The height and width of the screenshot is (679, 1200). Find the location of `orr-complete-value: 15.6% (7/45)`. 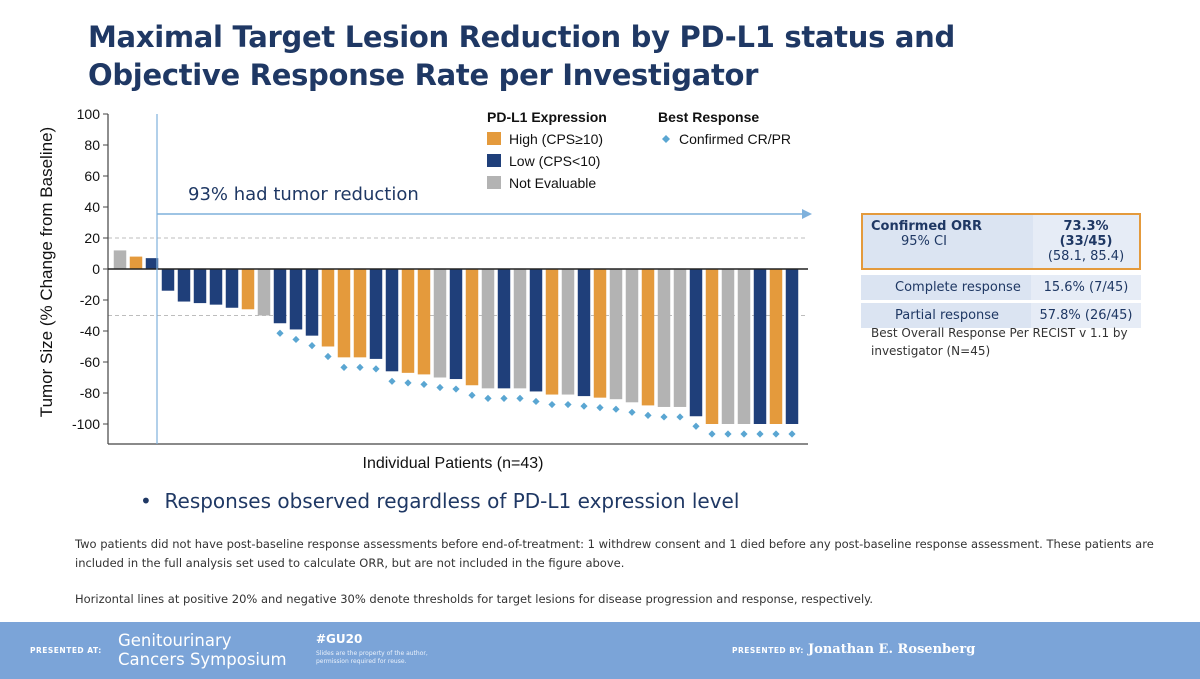

orr-complete-value: 15.6% (7/45) is located at coordinates (1086, 287).